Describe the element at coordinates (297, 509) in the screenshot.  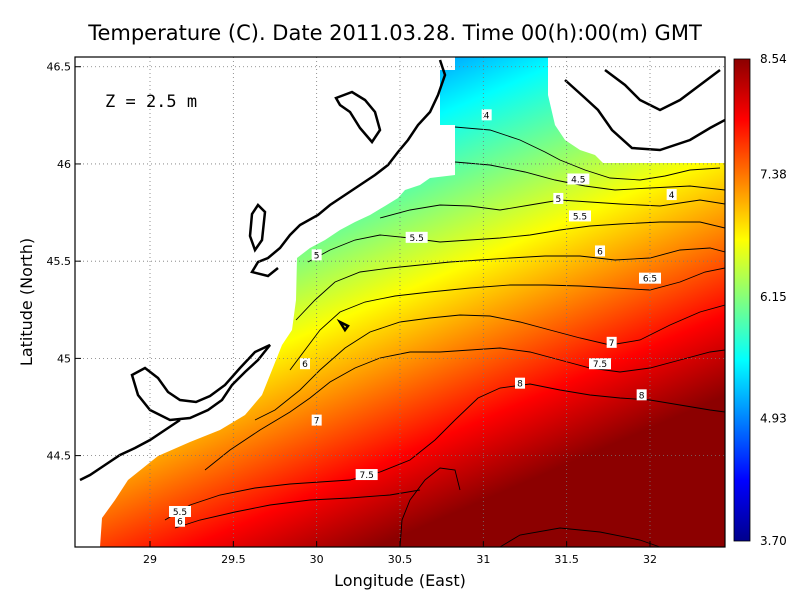
I see `contour-line-7-south` at that location.